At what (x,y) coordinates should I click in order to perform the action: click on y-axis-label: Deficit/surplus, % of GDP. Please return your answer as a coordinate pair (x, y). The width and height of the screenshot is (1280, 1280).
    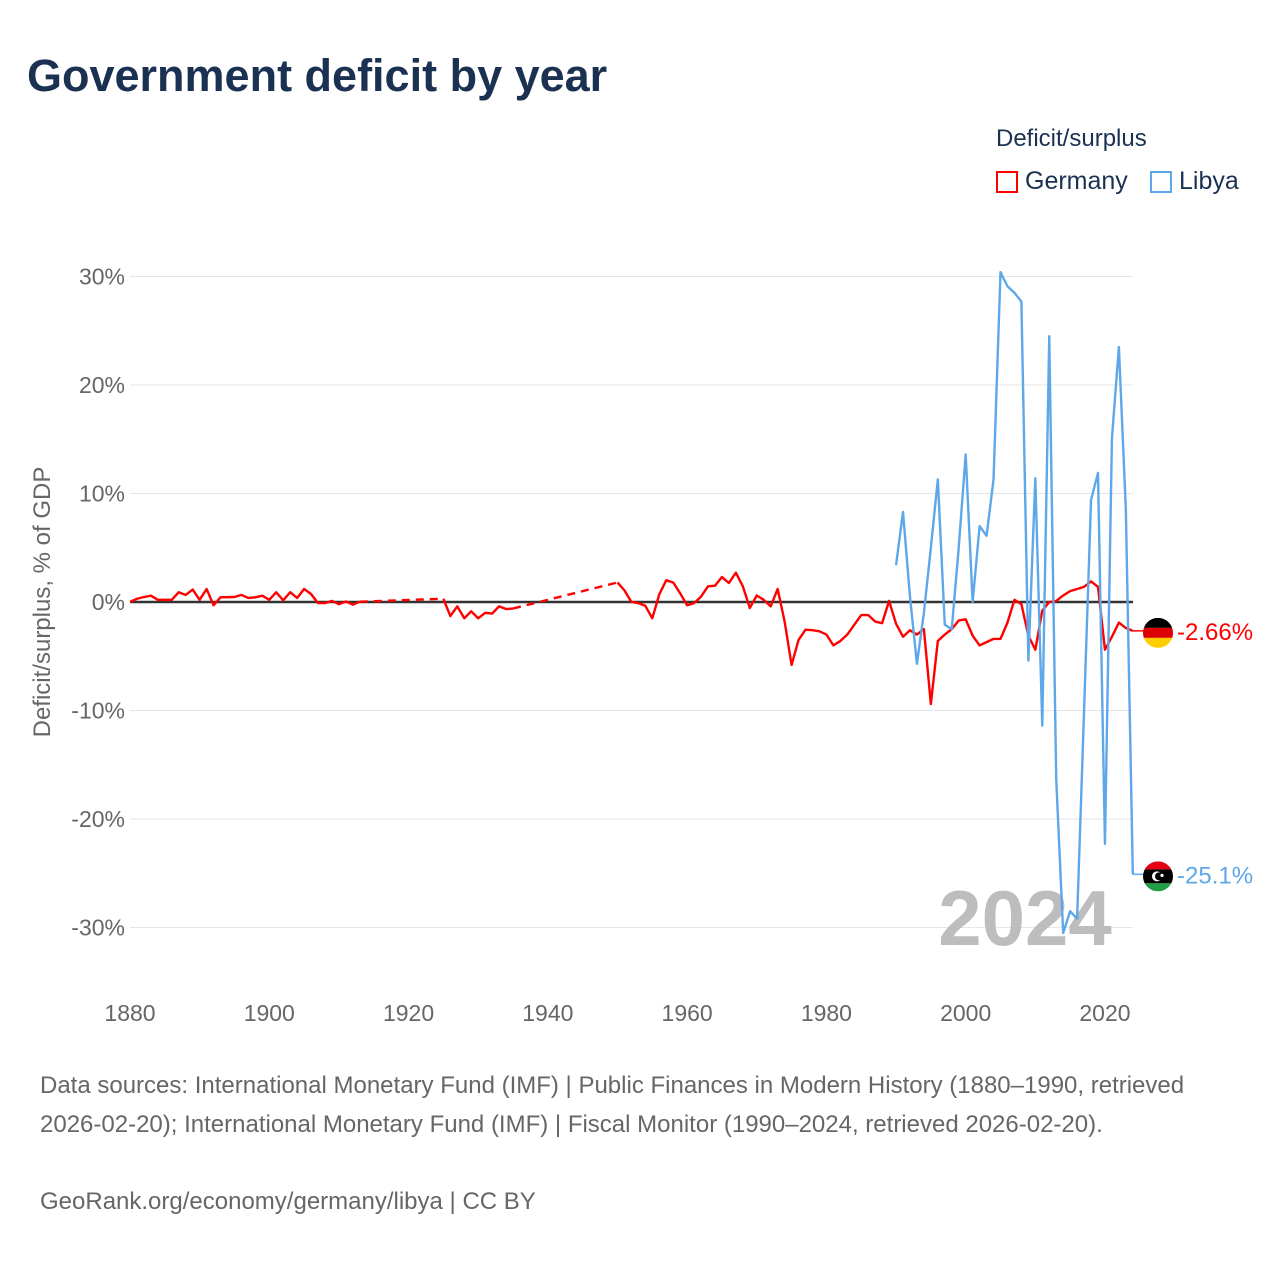
    Looking at the image, I should click on (42, 602).